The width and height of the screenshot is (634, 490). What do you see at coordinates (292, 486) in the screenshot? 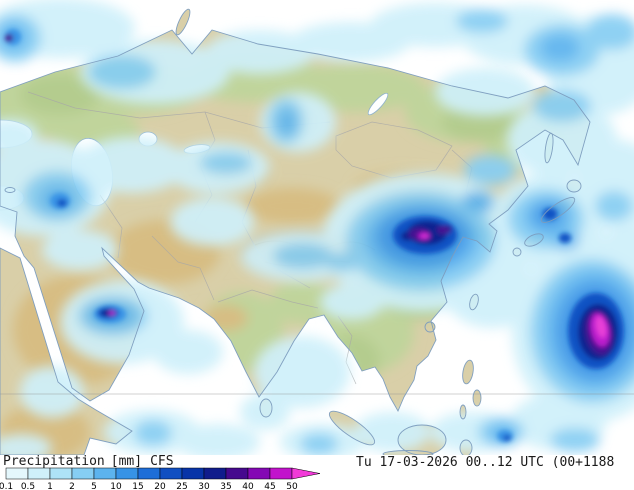
I see `svg-text: 50` at bounding box center [292, 486].